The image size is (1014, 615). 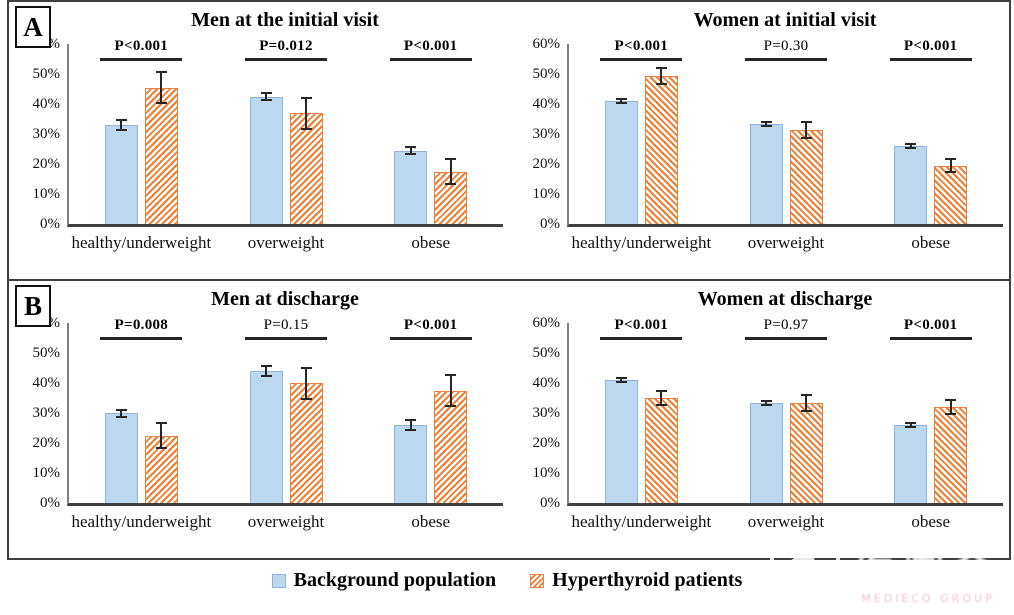 What do you see at coordinates (537, 580) in the screenshot?
I see `legend-swatch-hyperthyroid` at bounding box center [537, 580].